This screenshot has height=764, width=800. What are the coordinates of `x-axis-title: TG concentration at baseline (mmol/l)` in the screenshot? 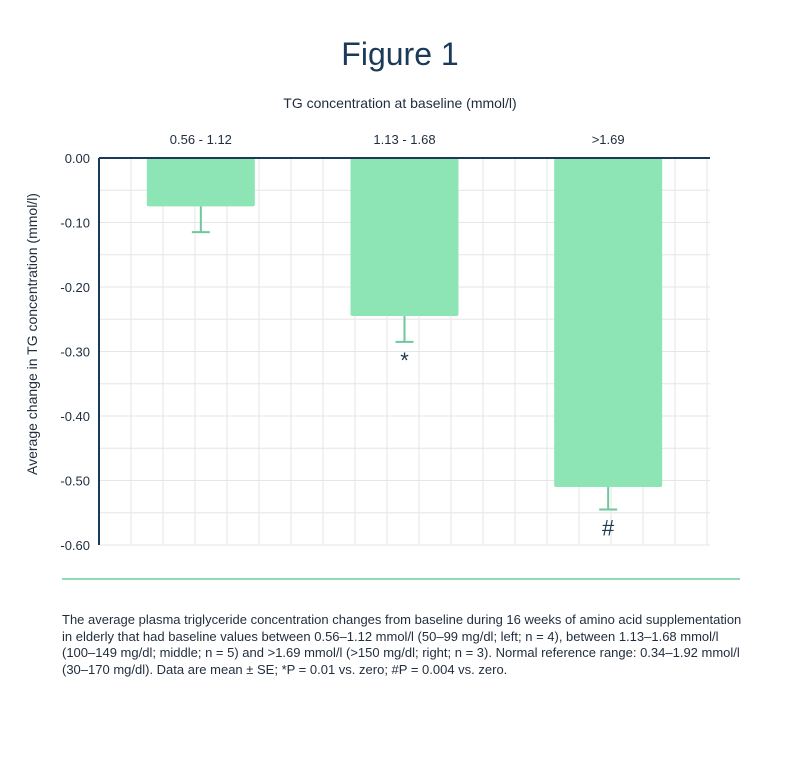 It's located at (399, 103).